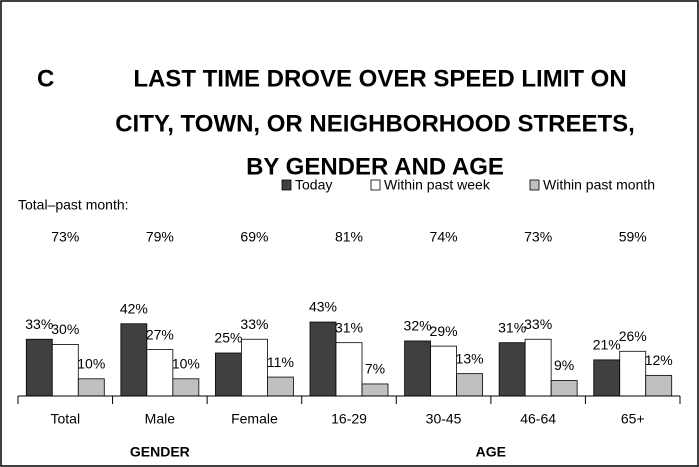  I want to click on value-label: 13%, so click(470, 358).